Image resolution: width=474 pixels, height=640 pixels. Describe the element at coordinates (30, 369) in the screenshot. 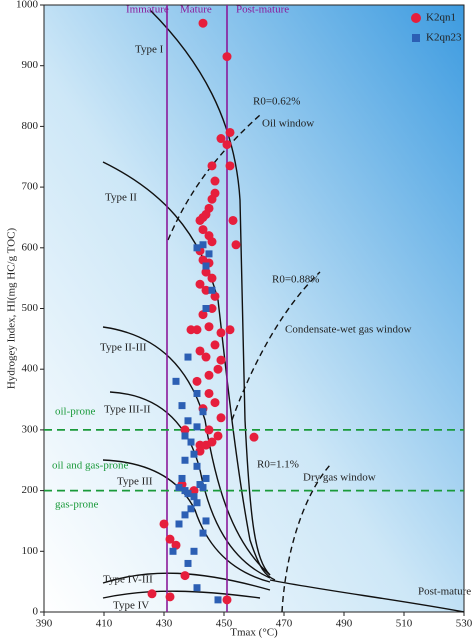

I see `y-tick-label: 400` at that location.